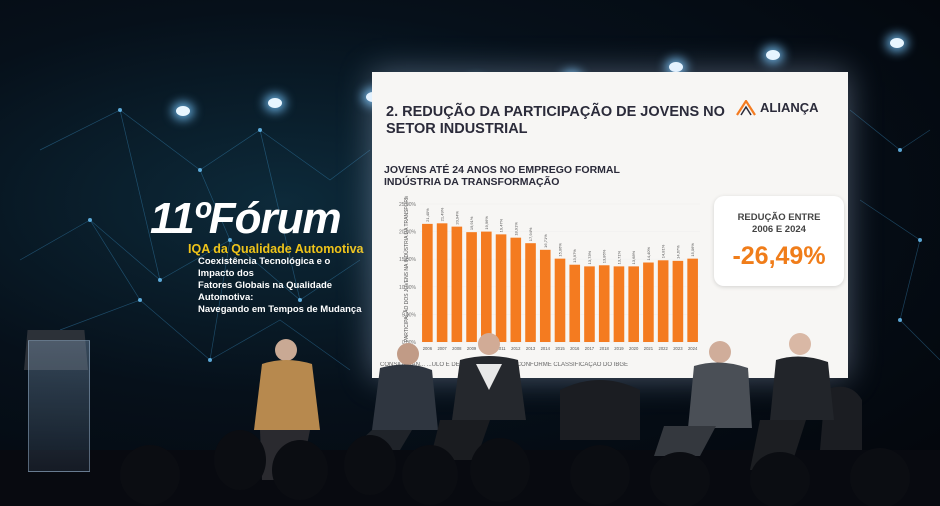  What do you see at coordinates (779, 229) in the screenshot?
I see `callout-label-line: 2006 E 2024` at bounding box center [779, 229].